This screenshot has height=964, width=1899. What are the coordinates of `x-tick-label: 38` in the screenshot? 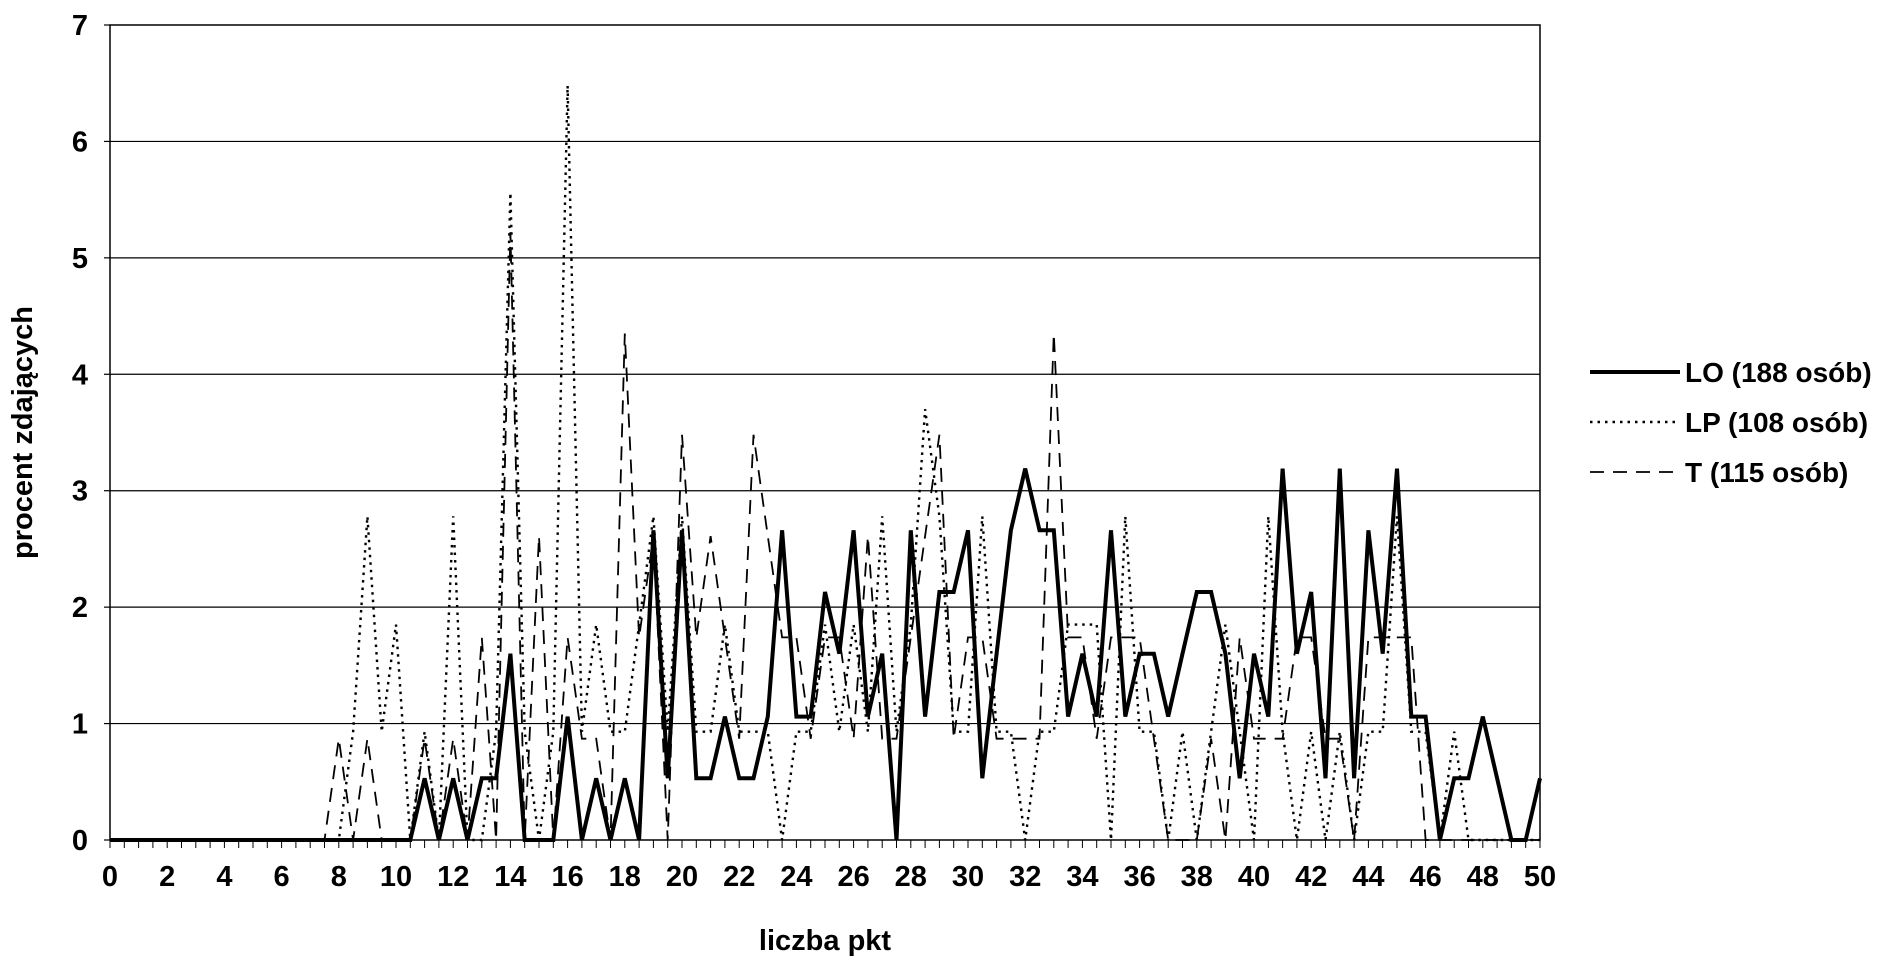 It's located at (1197, 877).